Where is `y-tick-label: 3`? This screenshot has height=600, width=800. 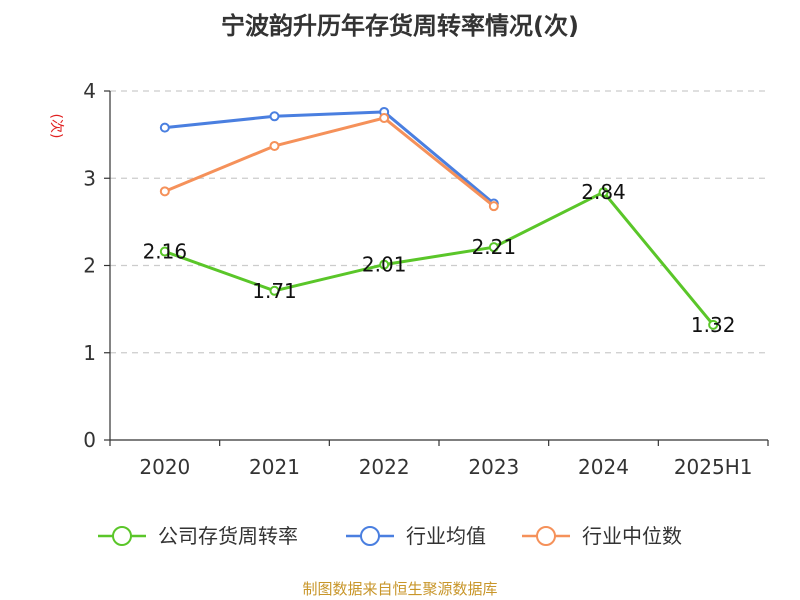
y-tick-label: 3 is located at coordinates (89, 178).